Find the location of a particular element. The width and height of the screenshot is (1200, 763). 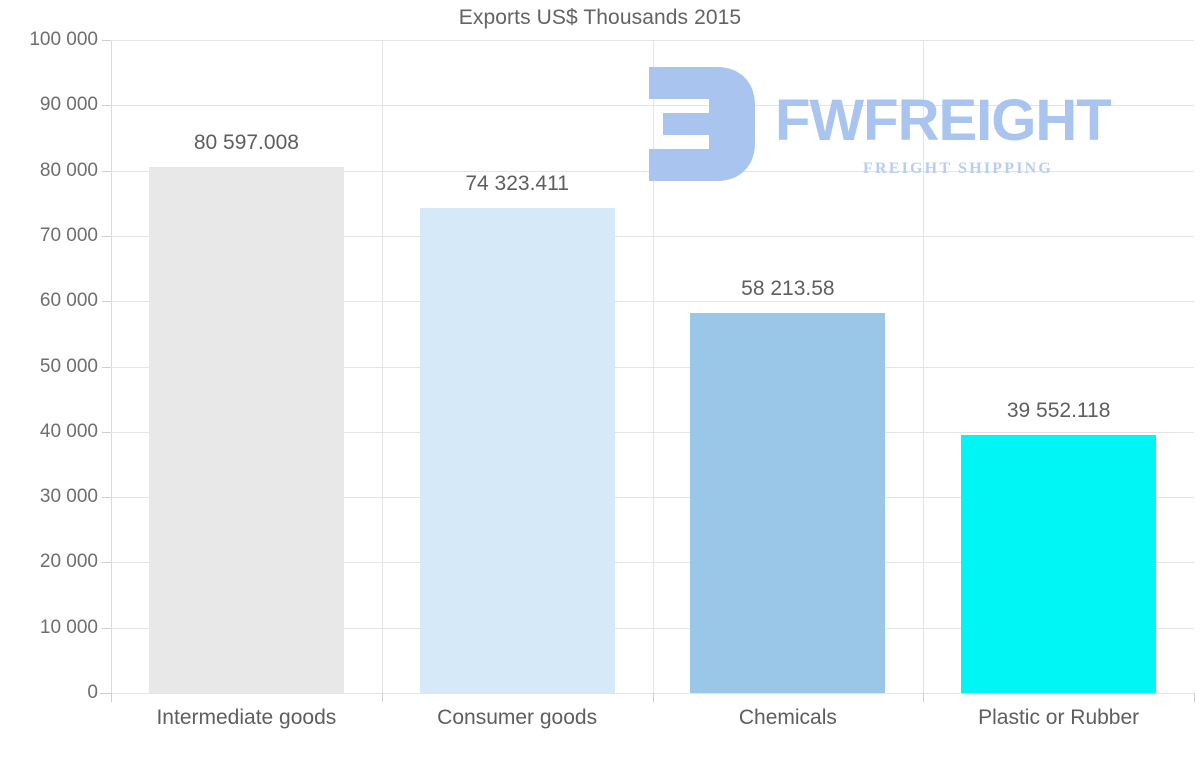

x-axis-category-label: Consumer goods is located at coordinates (517, 717).